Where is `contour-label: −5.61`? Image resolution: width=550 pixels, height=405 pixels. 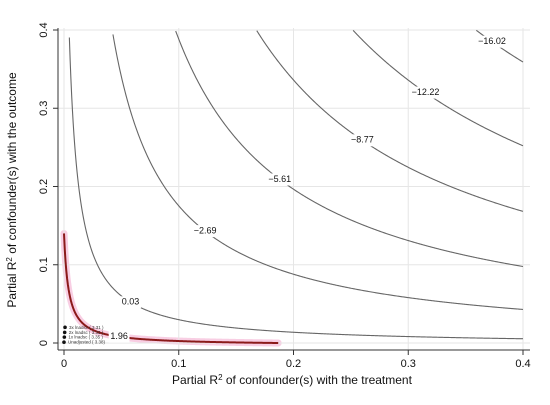 contour-label: −5.61 is located at coordinates (279, 179).